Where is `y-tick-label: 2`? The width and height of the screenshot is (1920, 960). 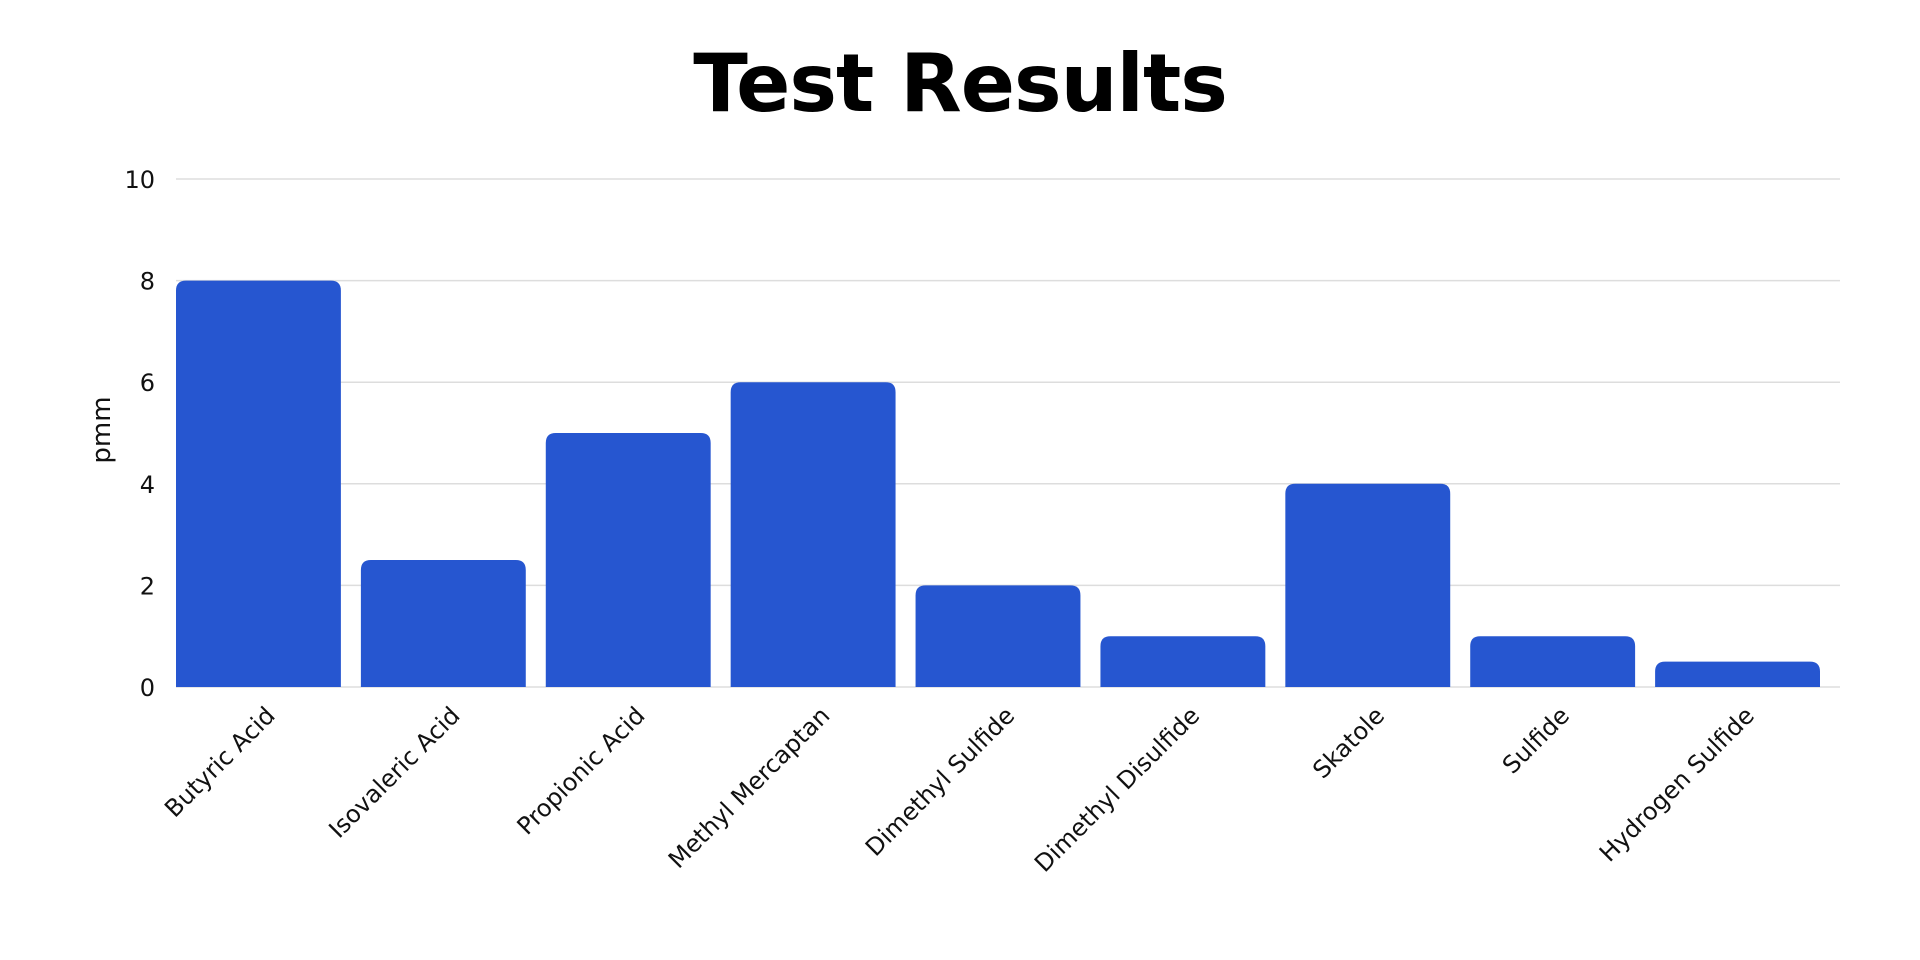 y-tick-label: 2 is located at coordinates (147, 586).